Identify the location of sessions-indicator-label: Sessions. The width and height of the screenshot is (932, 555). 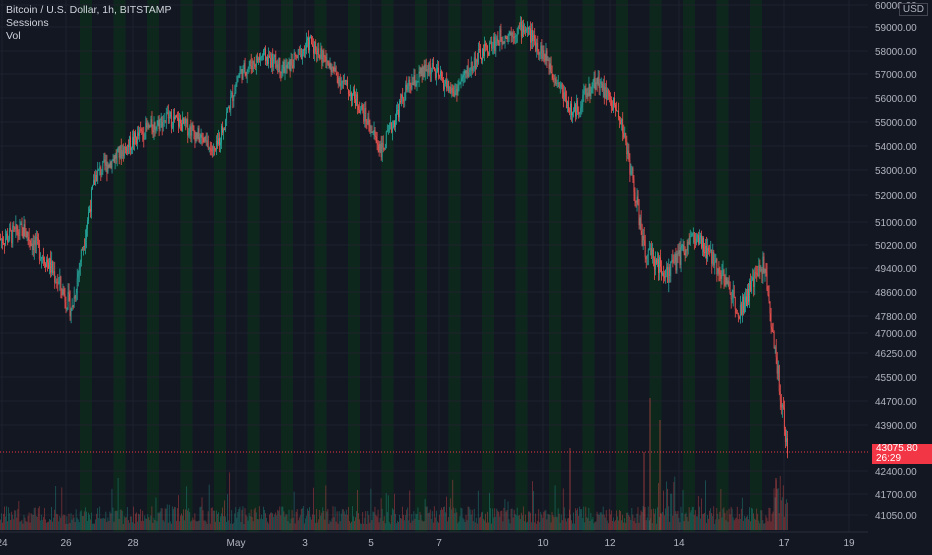
(27, 23).